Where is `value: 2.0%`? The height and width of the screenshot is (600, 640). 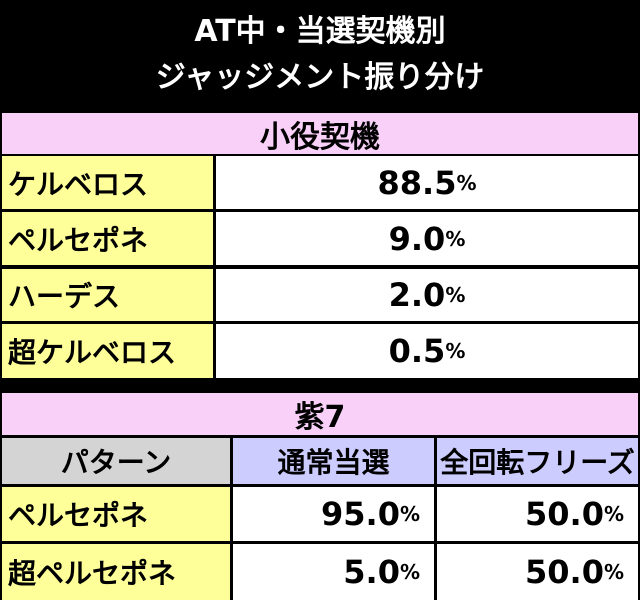 value: 2.0% is located at coordinates (427, 295).